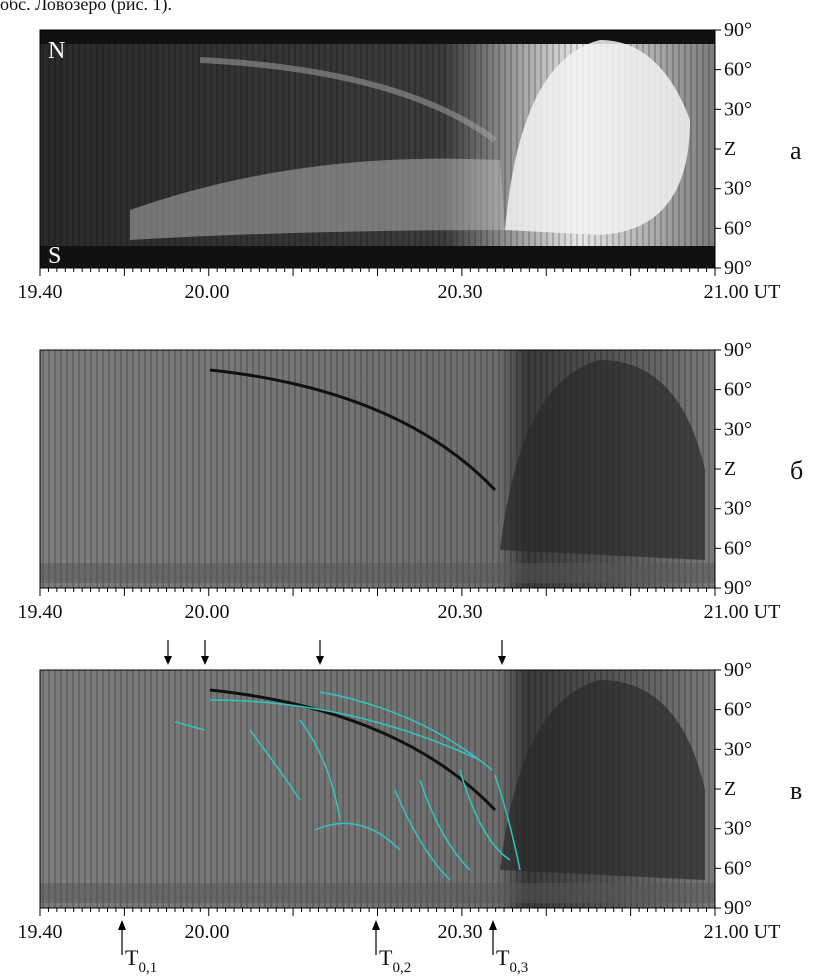 The height and width of the screenshot is (979, 818). I want to click on north-label: N, so click(56, 51).